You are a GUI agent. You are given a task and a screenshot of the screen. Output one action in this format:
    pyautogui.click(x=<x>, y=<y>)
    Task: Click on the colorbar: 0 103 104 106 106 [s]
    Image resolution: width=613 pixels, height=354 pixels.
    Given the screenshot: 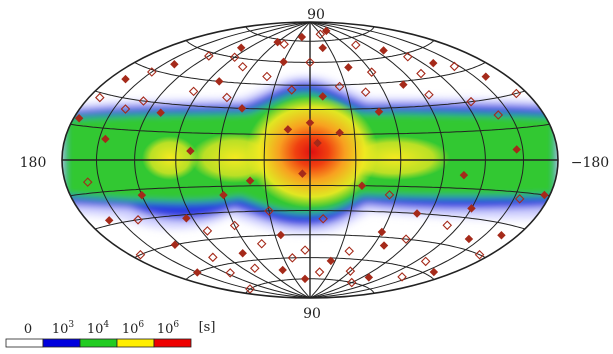 What is the action you would take?
    pyautogui.click(x=110, y=334)
    